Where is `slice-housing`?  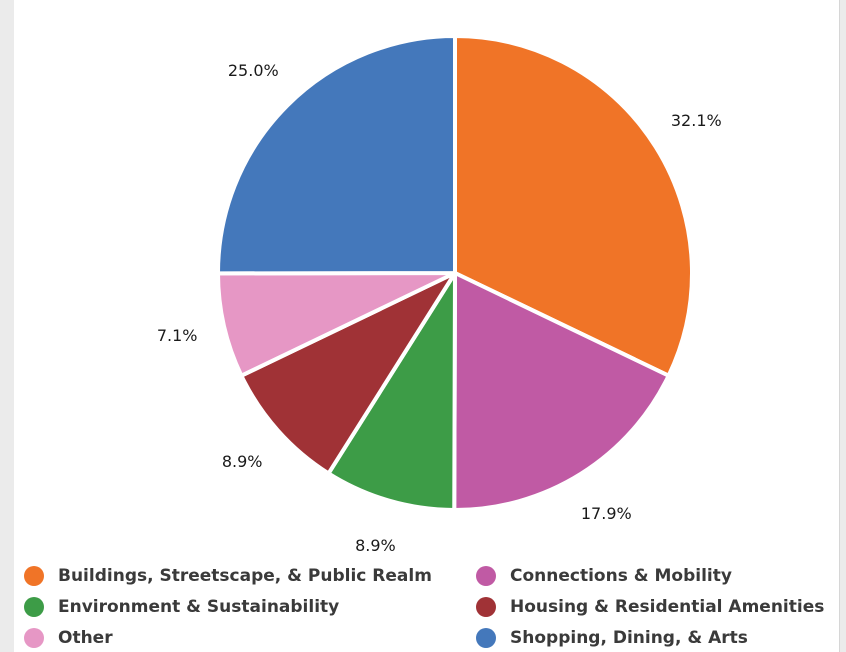 slice-housing is located at coordinates (348, 373).